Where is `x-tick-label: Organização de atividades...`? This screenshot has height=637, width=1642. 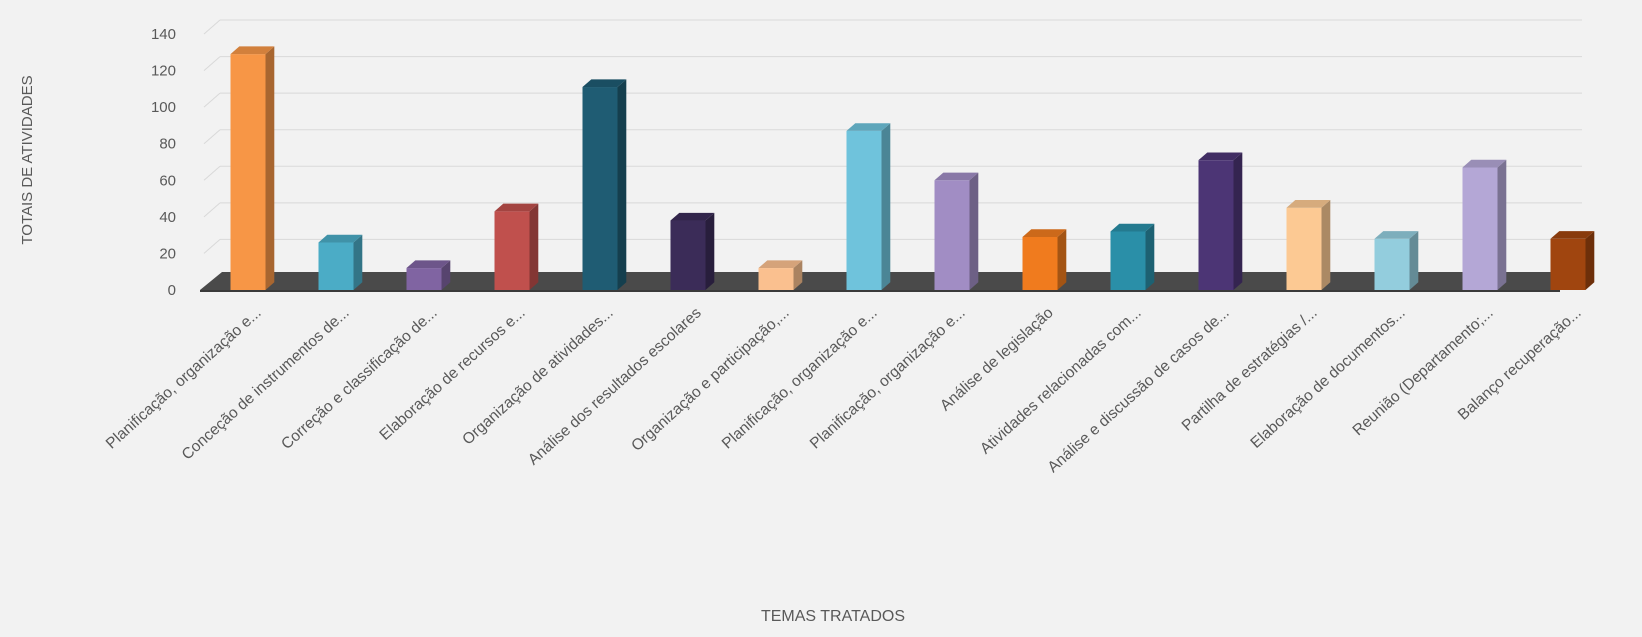 x-tick-label: Organização de atividades... is located at coordinates (537, 376).